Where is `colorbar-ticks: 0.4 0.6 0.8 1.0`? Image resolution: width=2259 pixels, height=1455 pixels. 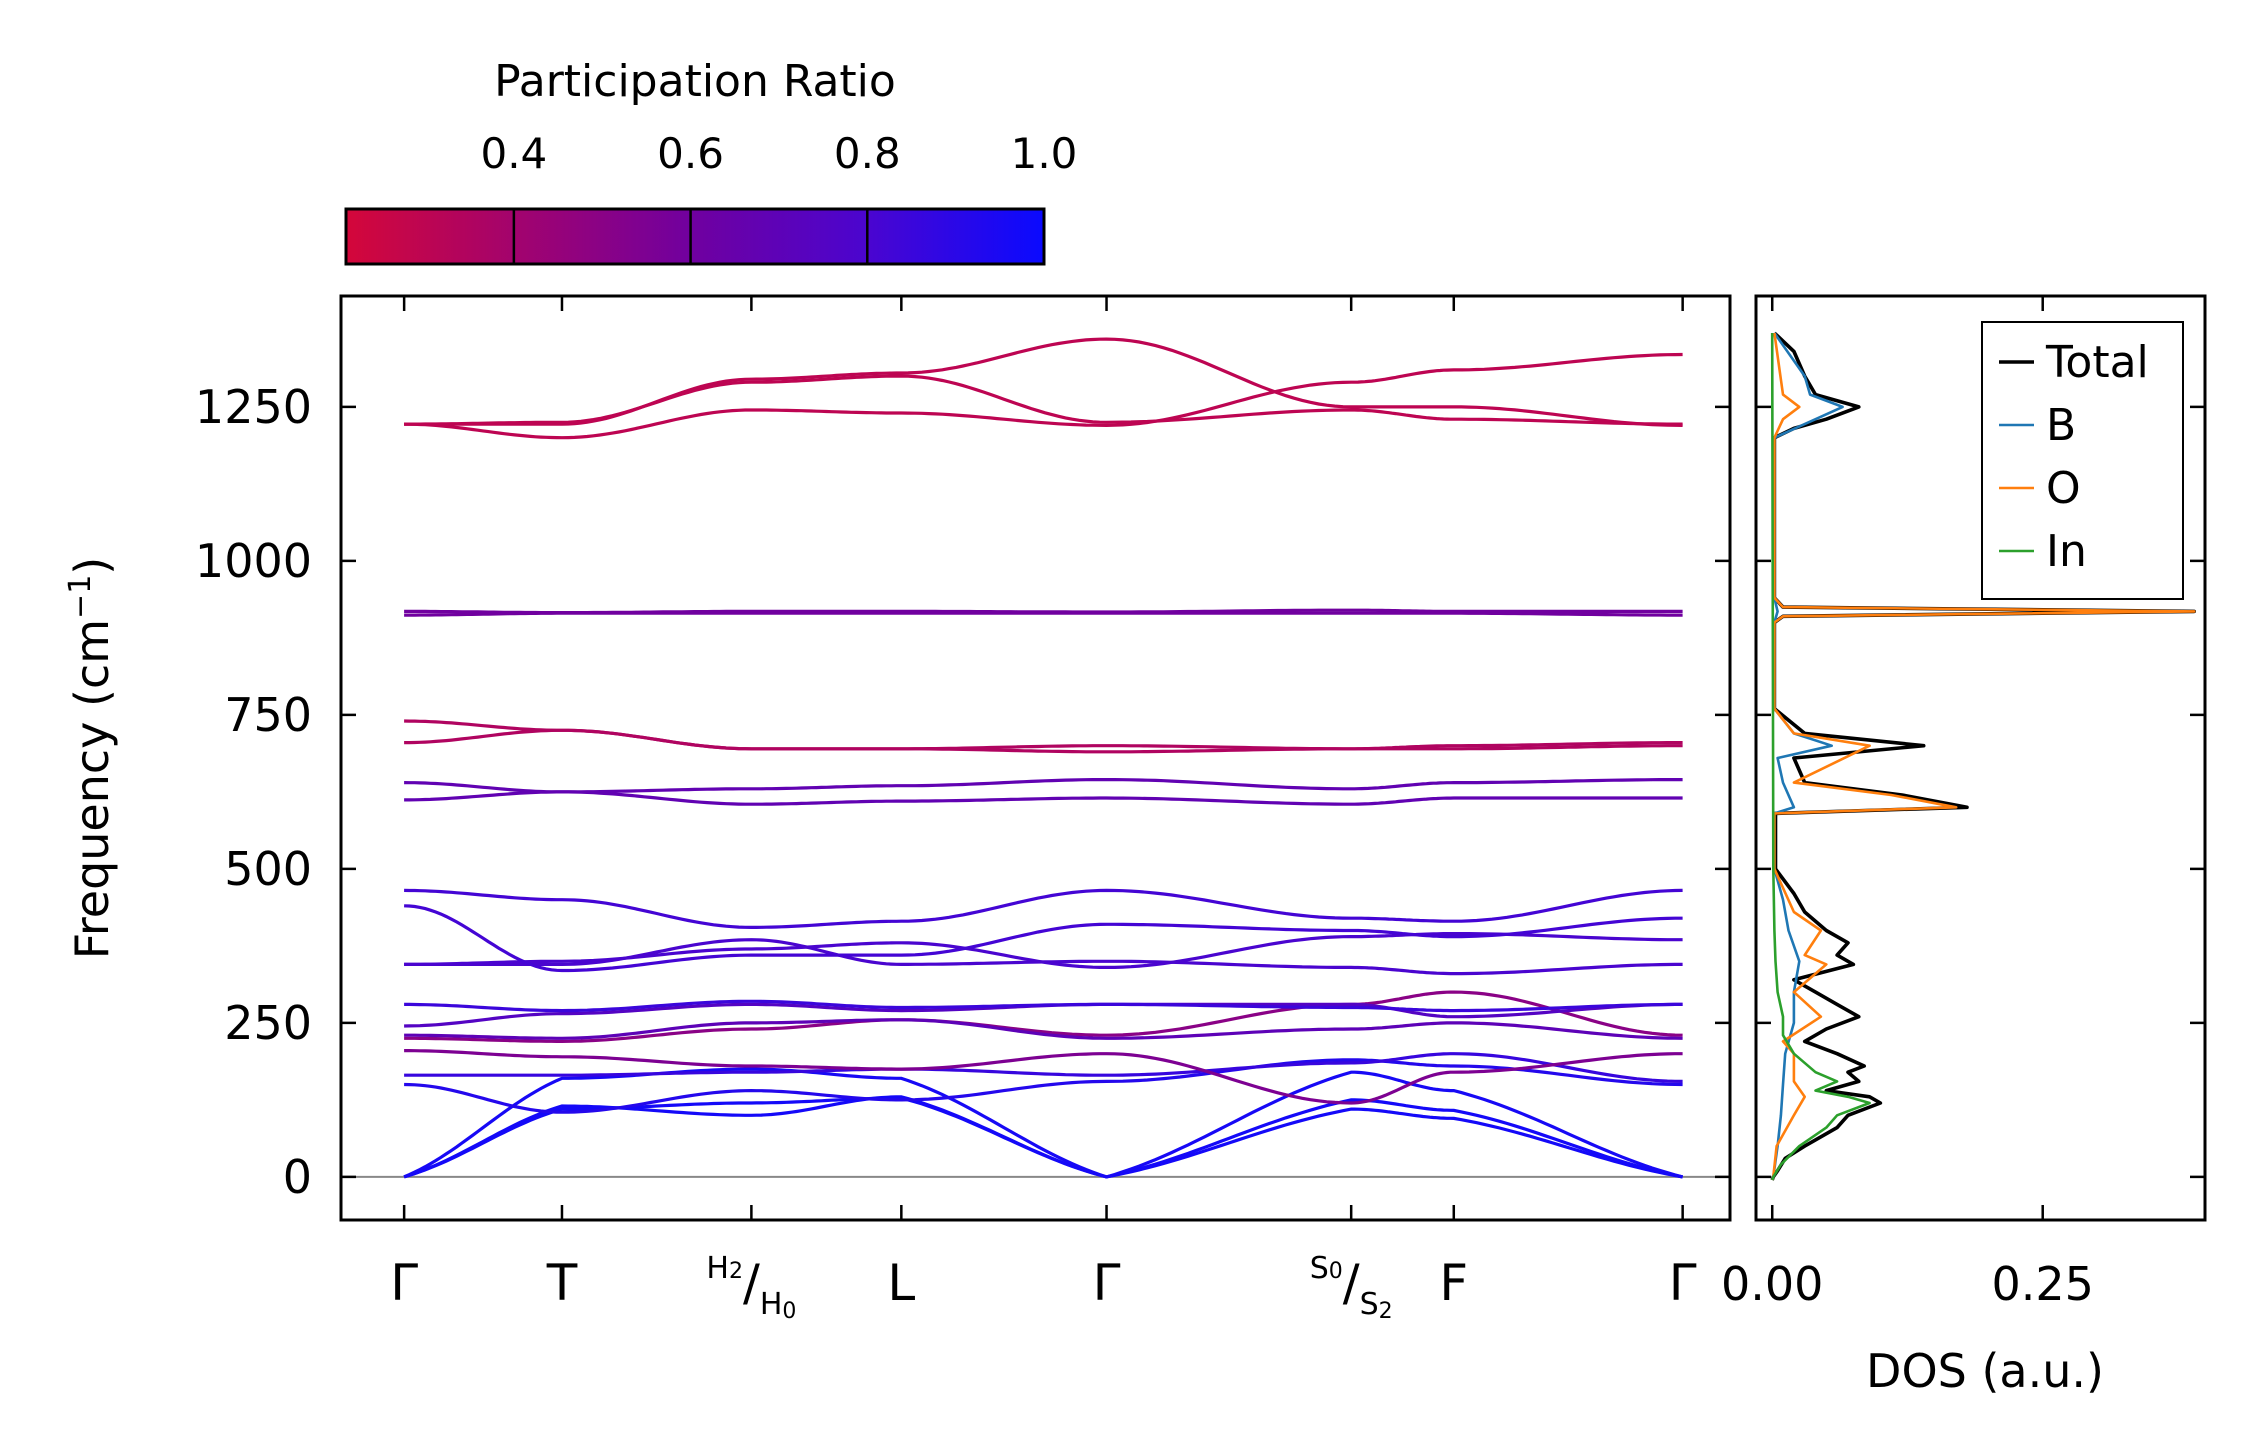
colorbar-ticks: 0.4 0.6 0.8 1.0 is located at coordinates (778, 196).